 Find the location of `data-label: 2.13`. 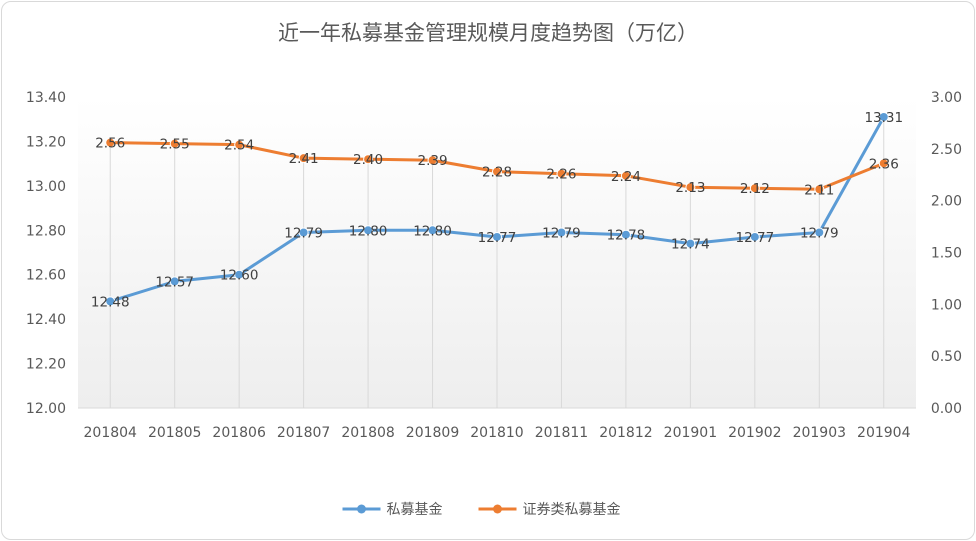

data-label: 2.13 is located at coordinates (690, 188).